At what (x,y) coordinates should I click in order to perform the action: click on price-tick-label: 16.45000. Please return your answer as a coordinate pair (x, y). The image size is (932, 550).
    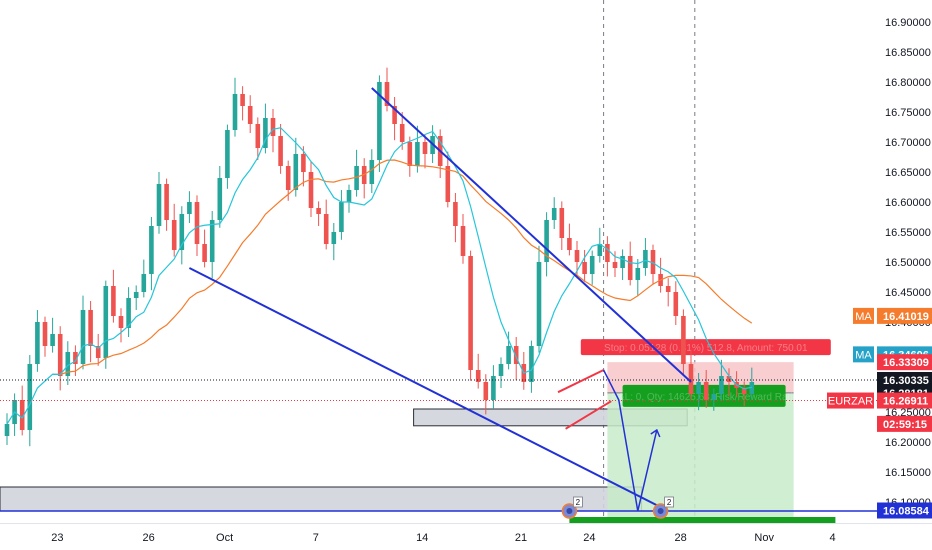
    Looking at the image, I should click on (908, 293).